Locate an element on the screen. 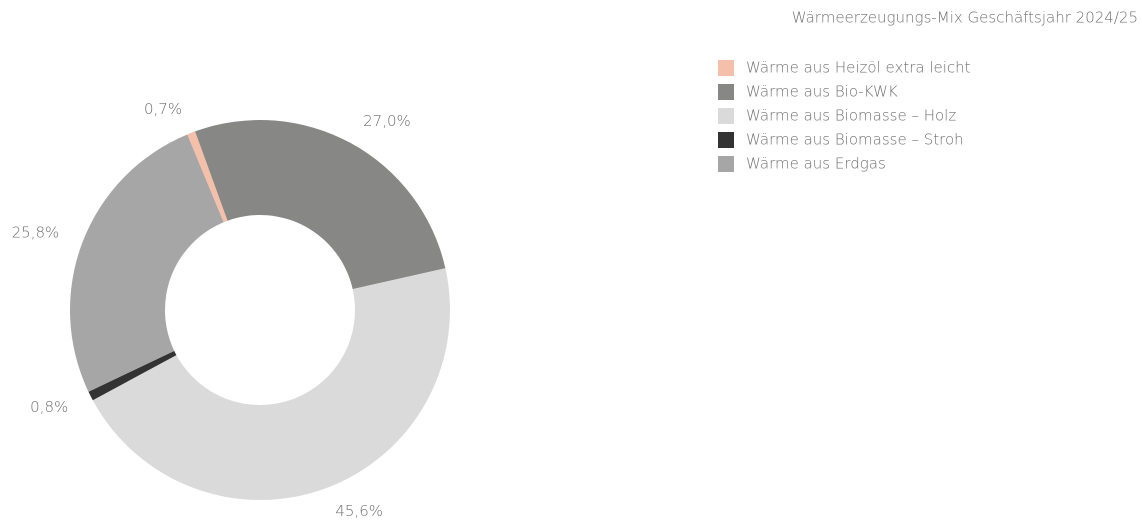 This screenshot has width=1142, height=531. legend-label: Wärme aus Biomasse – Stroh is located at coordinates (855, 140).